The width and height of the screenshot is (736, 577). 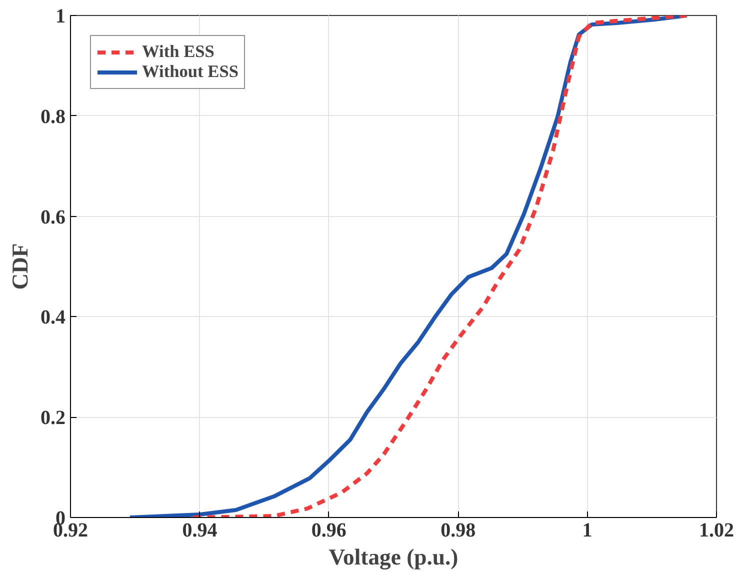 What do you see at coordinates (328, 531) in the screenshot?
I see `x-tick-label: 0.96` at bounding box center [328, 531].